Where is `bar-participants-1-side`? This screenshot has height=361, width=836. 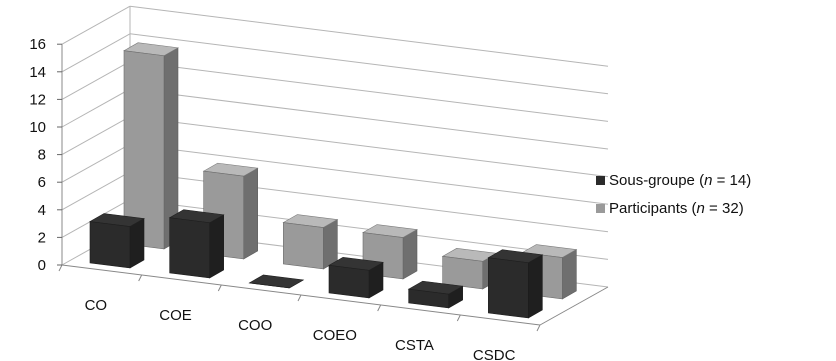
bar-participants-1-side is located at coordinates (250, 213).